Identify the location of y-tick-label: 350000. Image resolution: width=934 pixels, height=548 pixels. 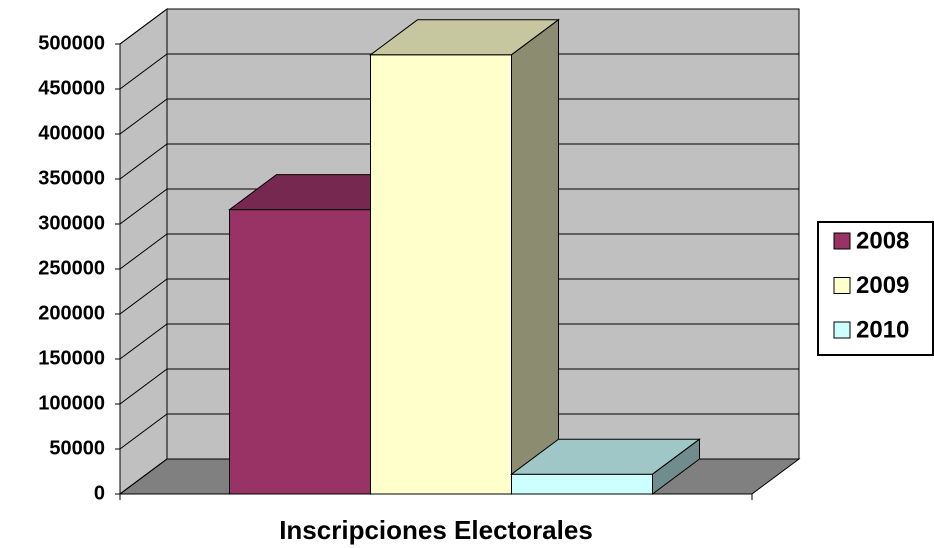
(71, 178).